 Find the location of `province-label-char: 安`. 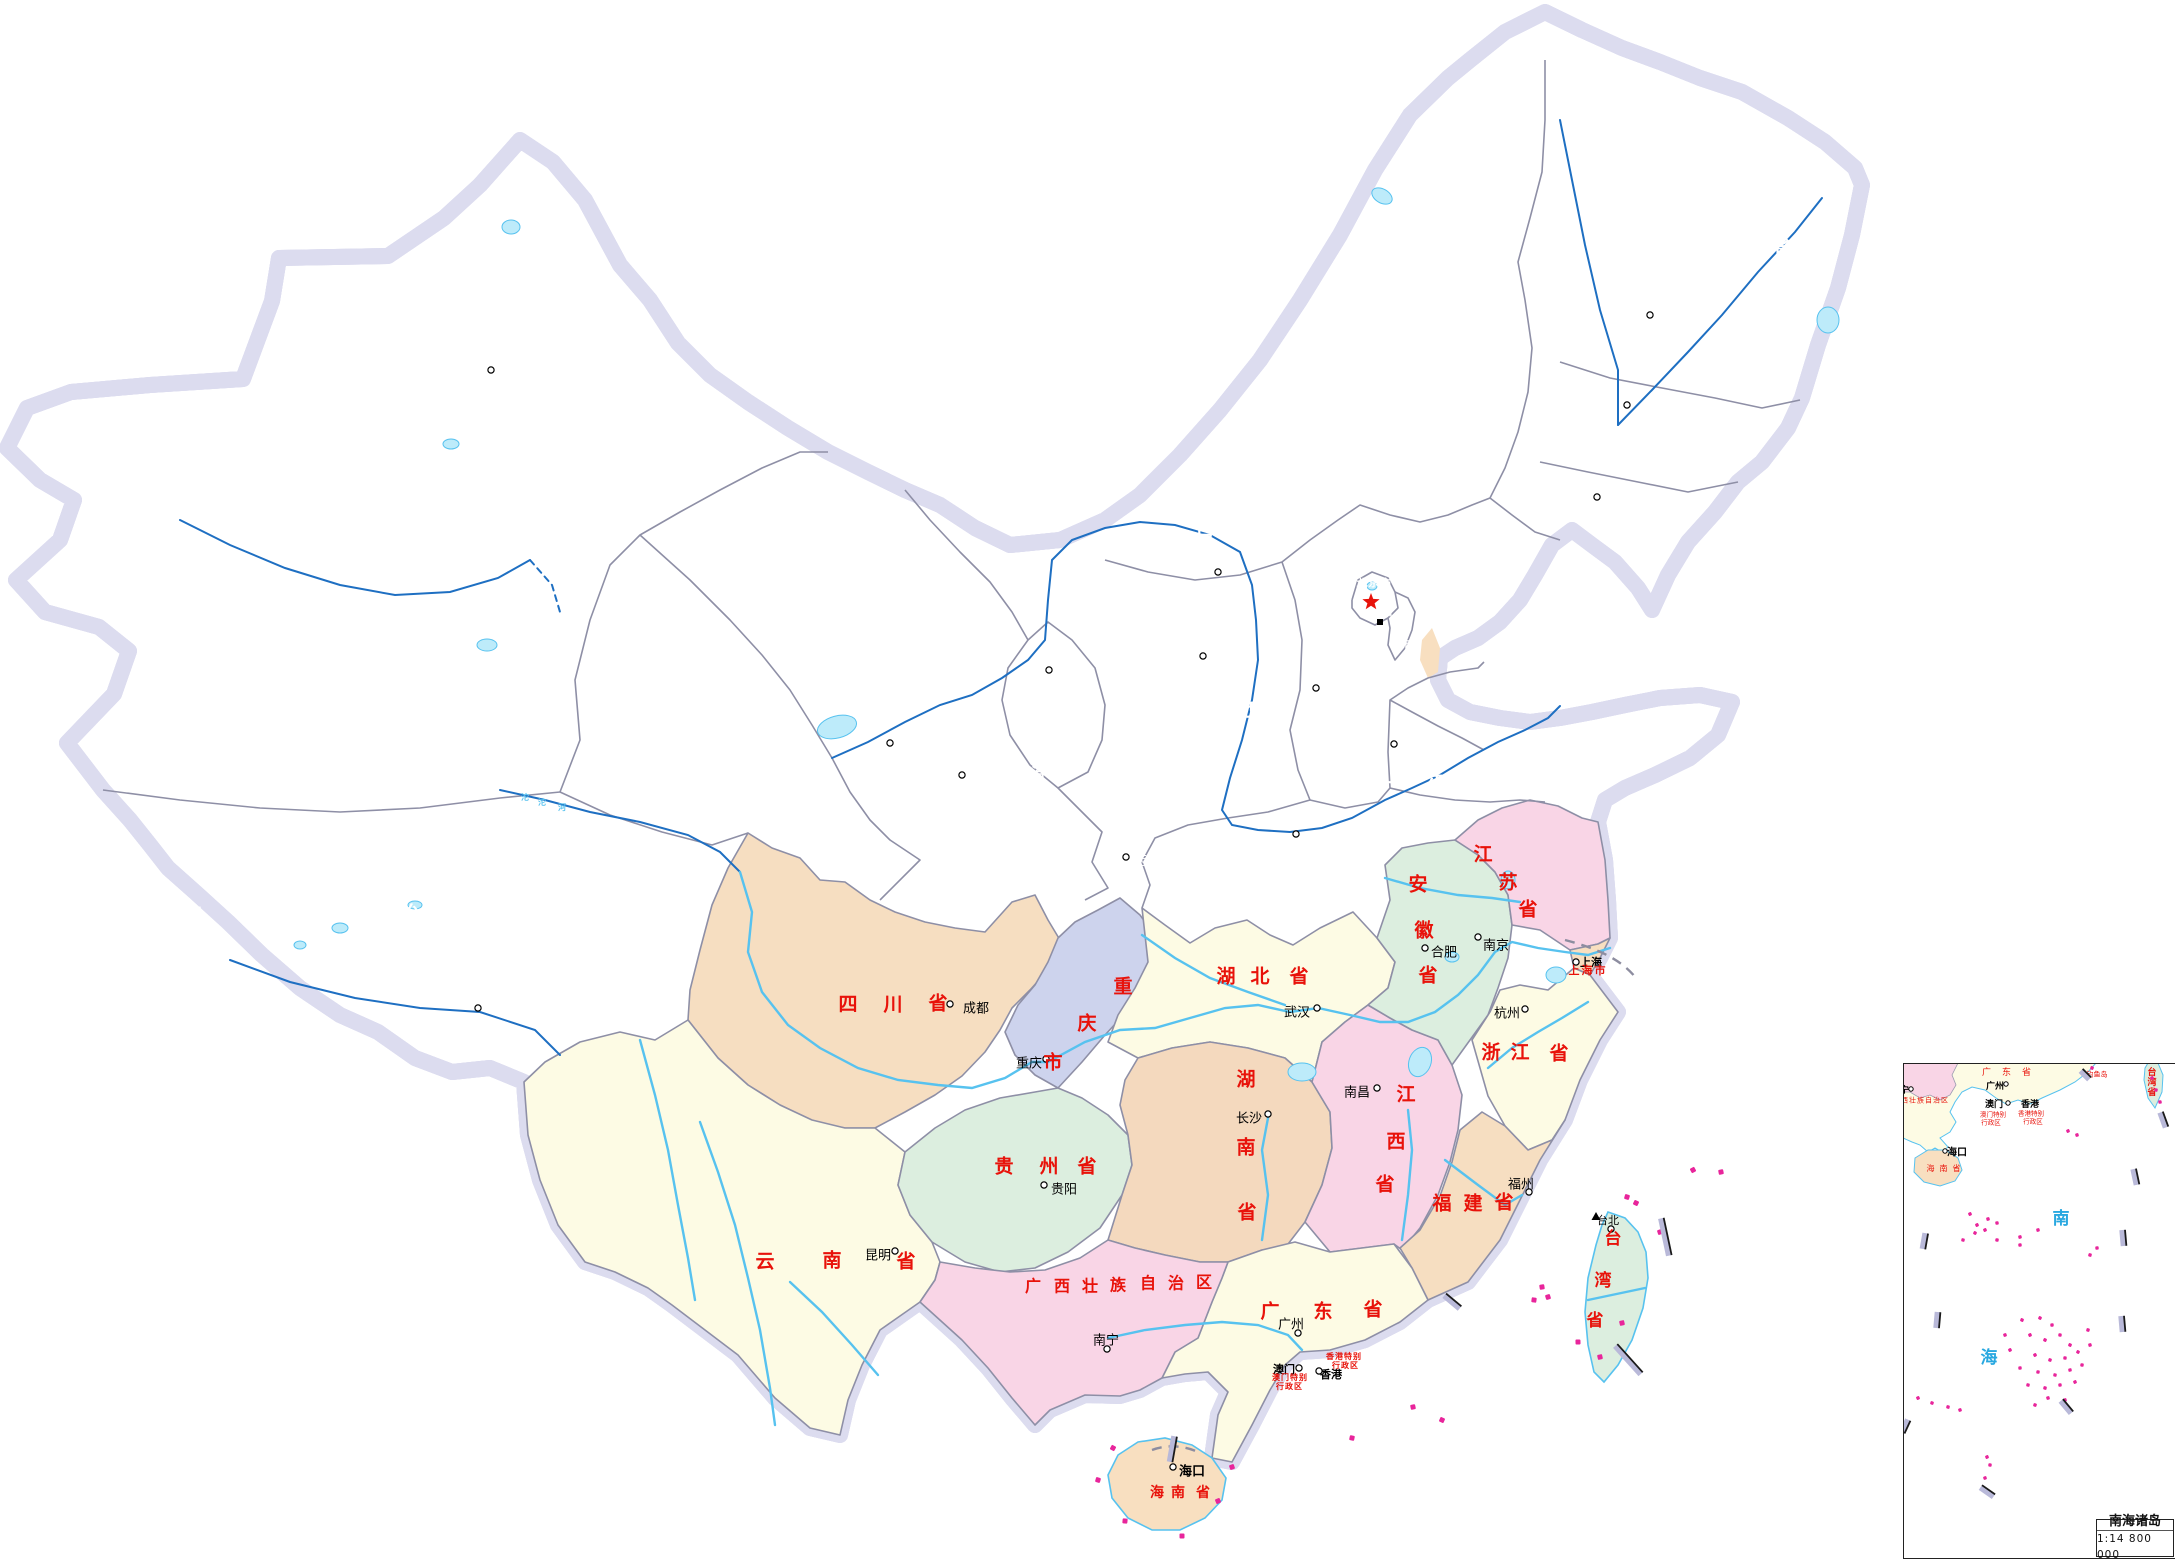

province-label-char: 安 is located at coordinates (1417, 884).